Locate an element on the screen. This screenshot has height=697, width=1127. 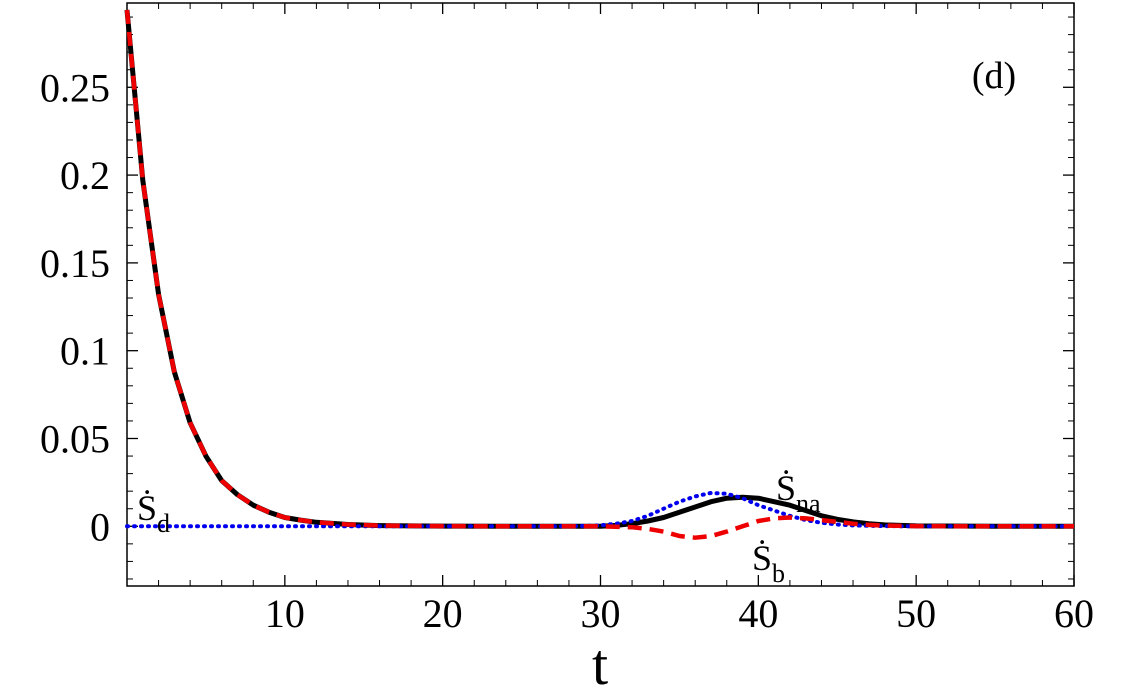
x-tick-label: 50 is located at coordinates (916, 613).